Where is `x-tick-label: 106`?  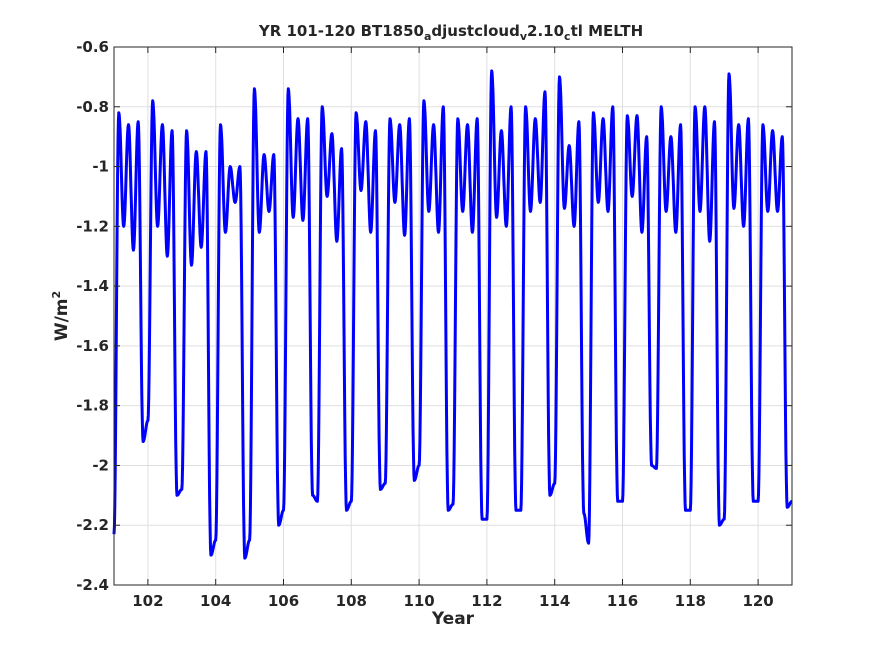
x-tick-label: 106 is located at coordinates (283, 601).